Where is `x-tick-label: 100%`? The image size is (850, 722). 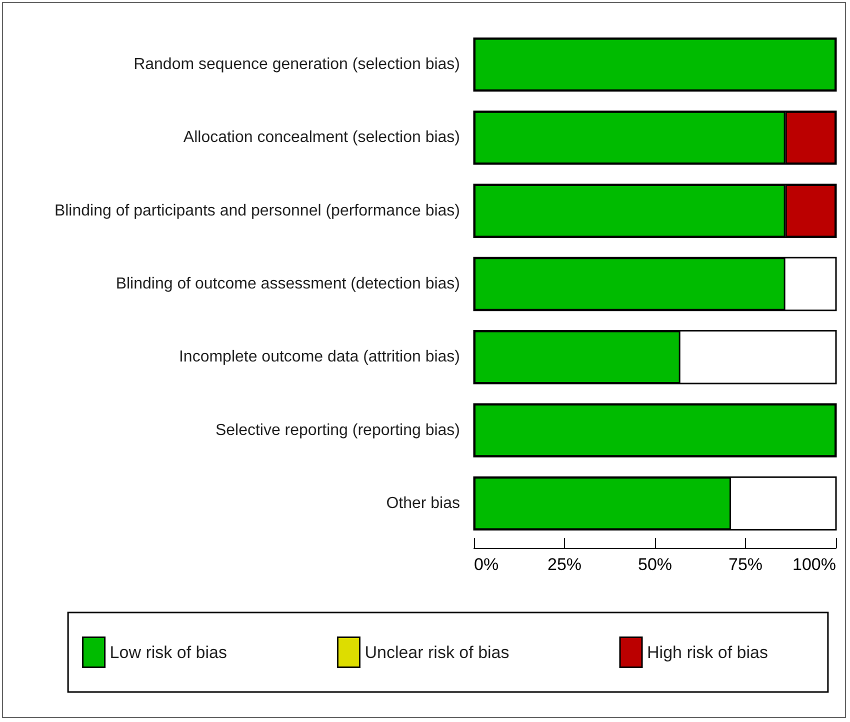
x-tick-label: 100% is located at coordinates (814, 564).